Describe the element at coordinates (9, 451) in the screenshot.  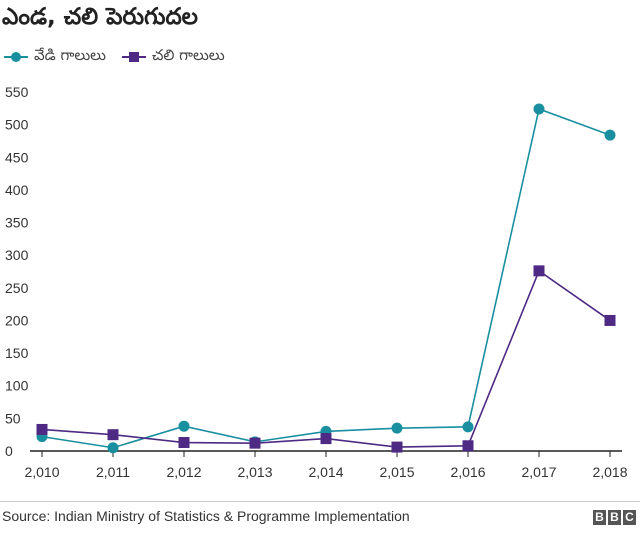
I see `y-tick-label: 0` at that location.